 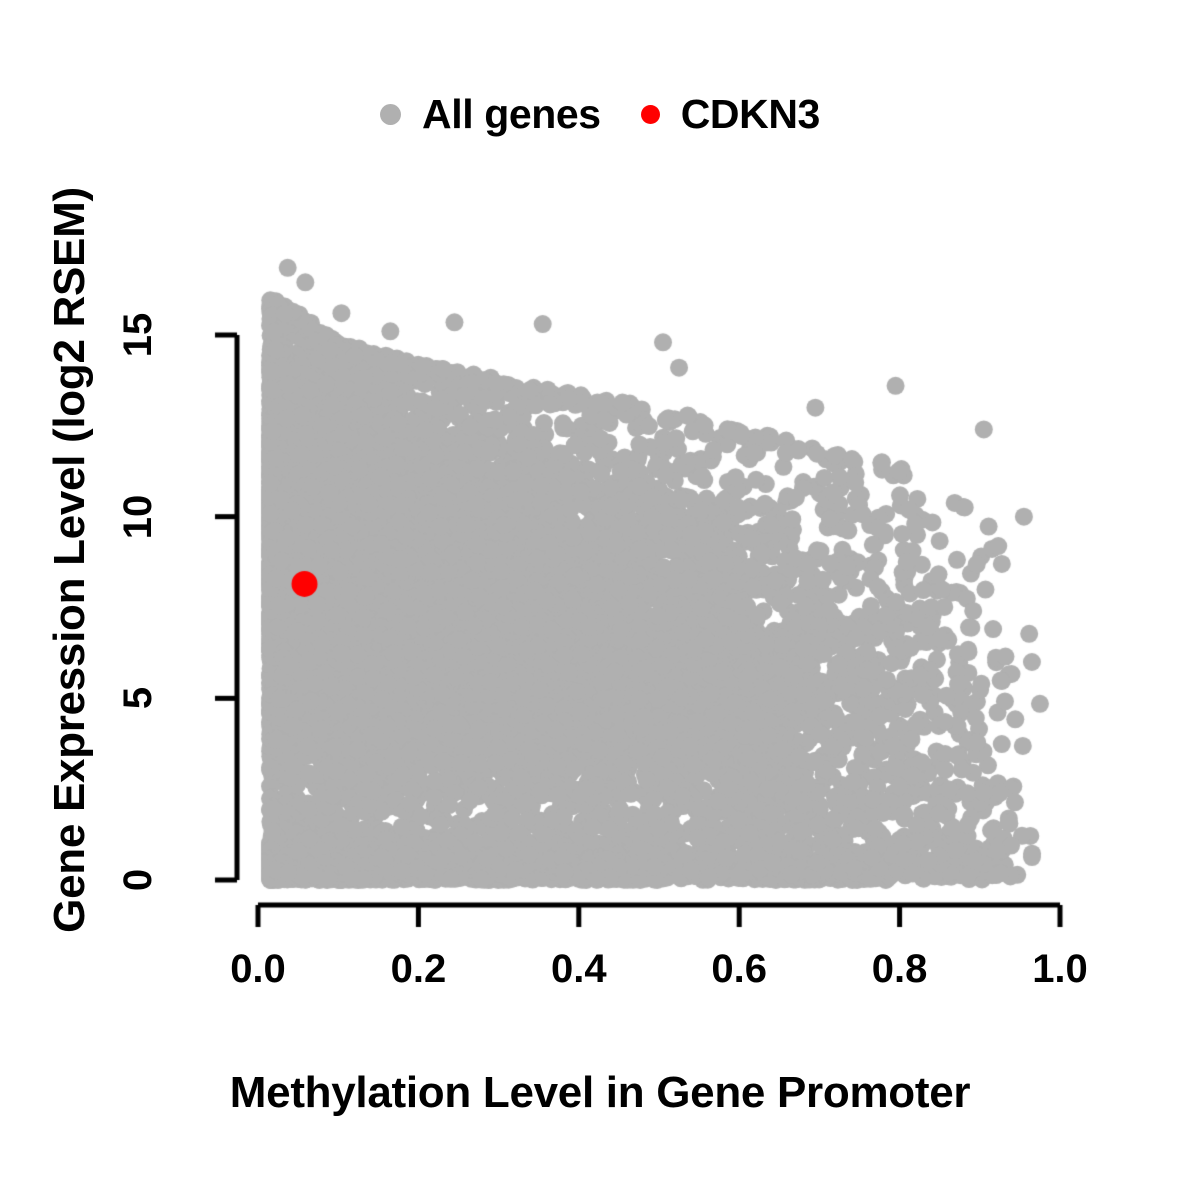 I want to click on chart-legend: All genes CDKN3, so click(x=600, y=114).